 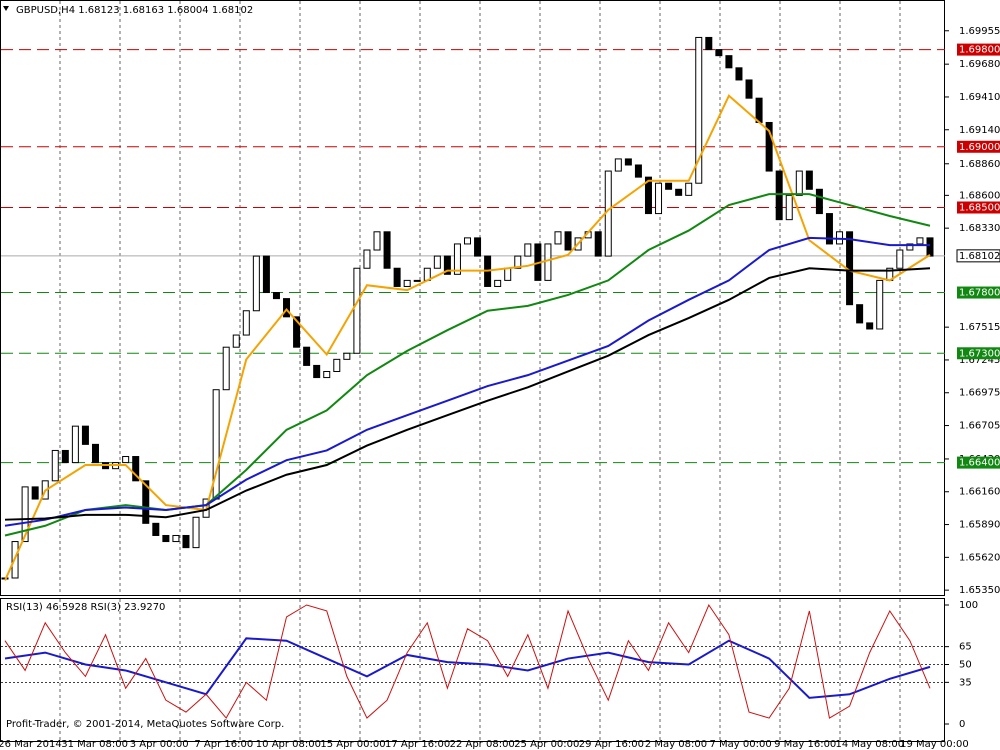 I want to click on y-tick-label: 1.69140, so click(x=979, y=130).